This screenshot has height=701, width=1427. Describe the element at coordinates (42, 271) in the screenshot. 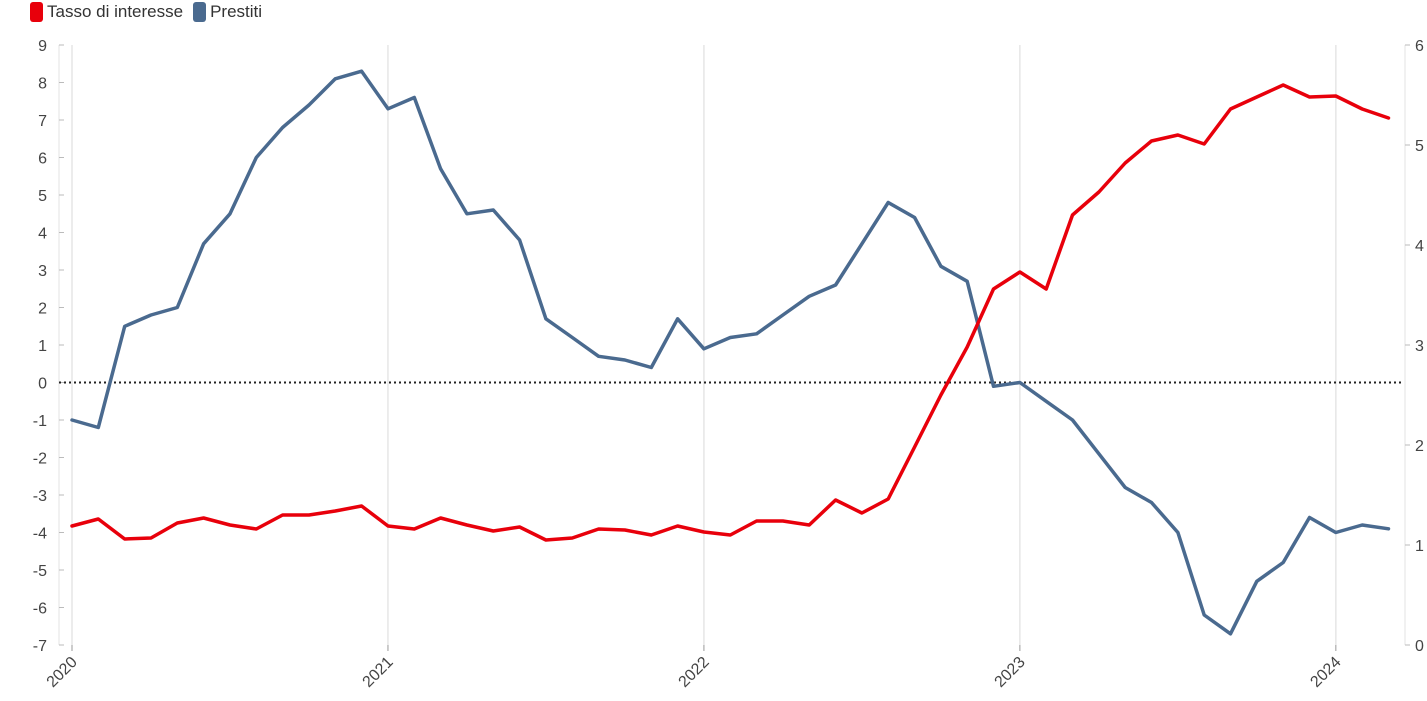

I see `y-left-tick-label: 3` at that location.